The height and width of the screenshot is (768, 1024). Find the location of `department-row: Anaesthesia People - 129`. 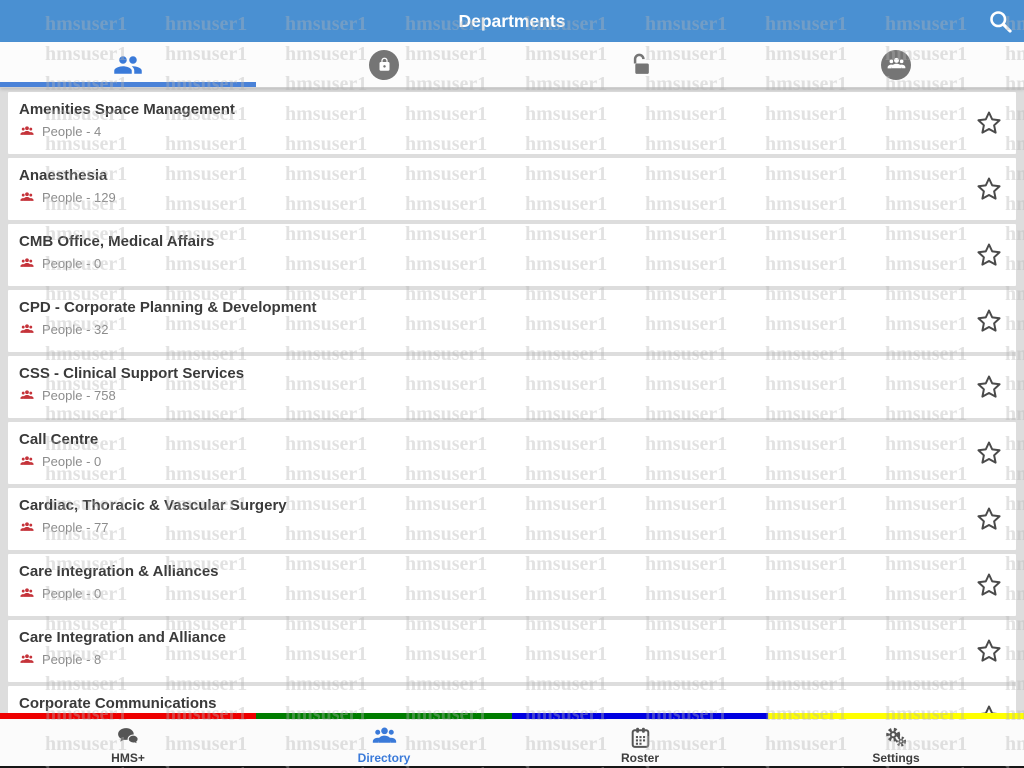

department-row: Anaesthesia People - 129 is located at coordinates (512, 189).